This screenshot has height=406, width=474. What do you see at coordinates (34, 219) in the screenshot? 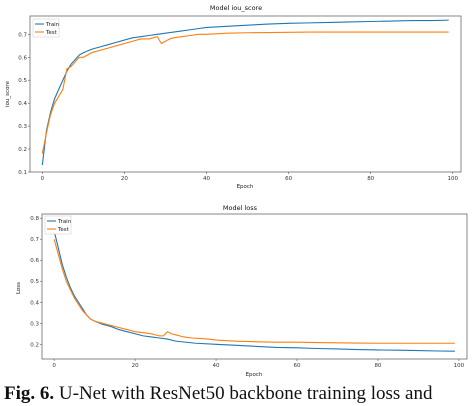
I see `loss-y-tick-label: 0.8` at bounding box center [34, 219].